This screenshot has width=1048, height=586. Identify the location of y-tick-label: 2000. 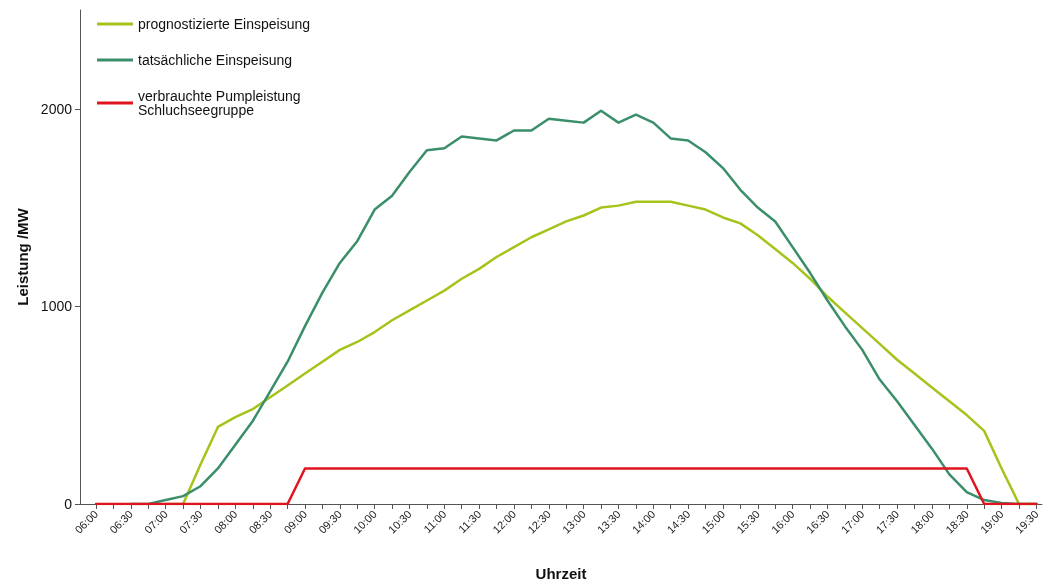
(56, 108).